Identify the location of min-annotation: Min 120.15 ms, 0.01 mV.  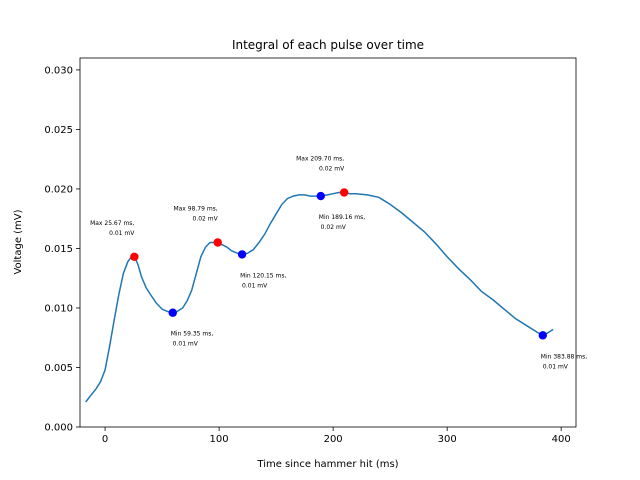
(263, 280).